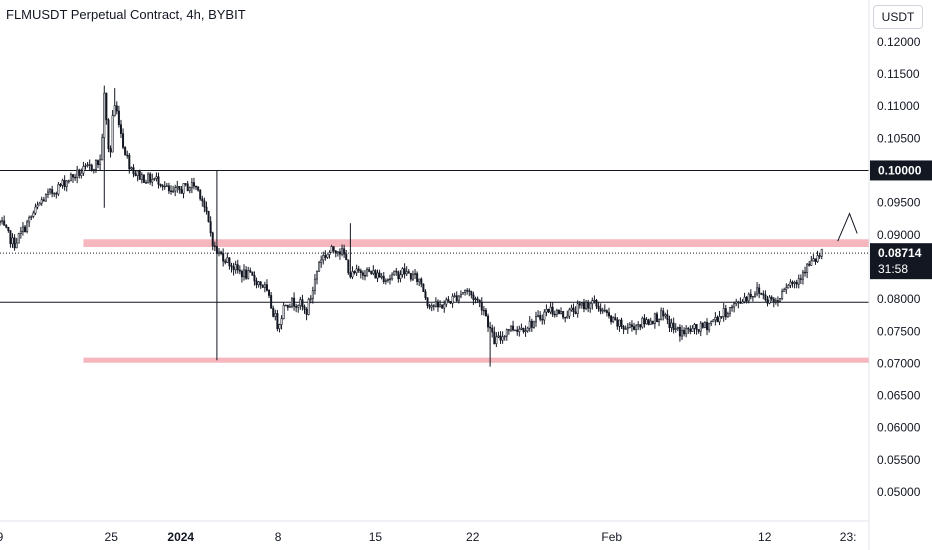 This screenshot has width=932, height=550. I want to click on y-tick-label: 0.08000, so click(899, 299).